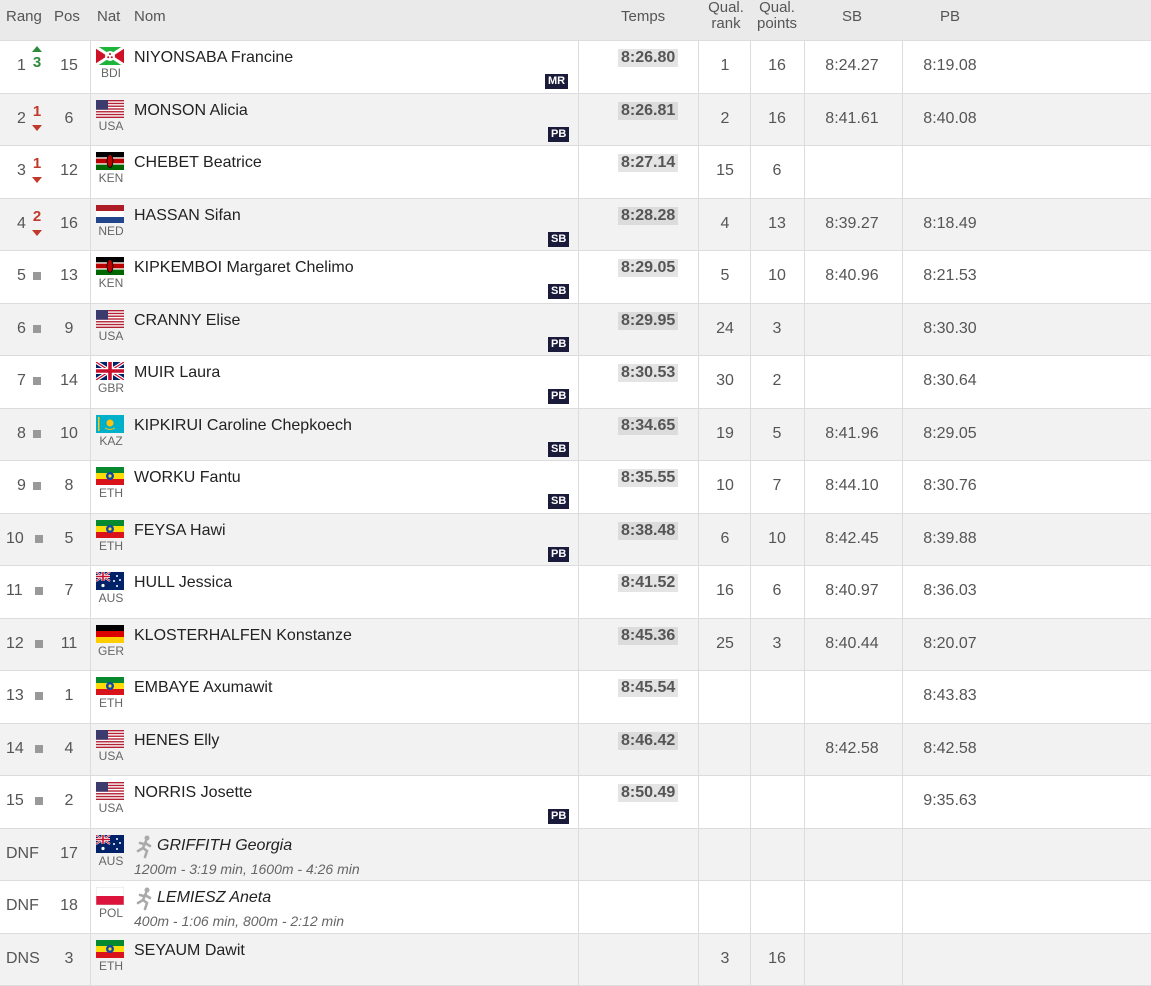 The height and width of the screenshot is (986, 1151). I want to click on athlete-name: HASSAN Sifan, so click(187, 216).